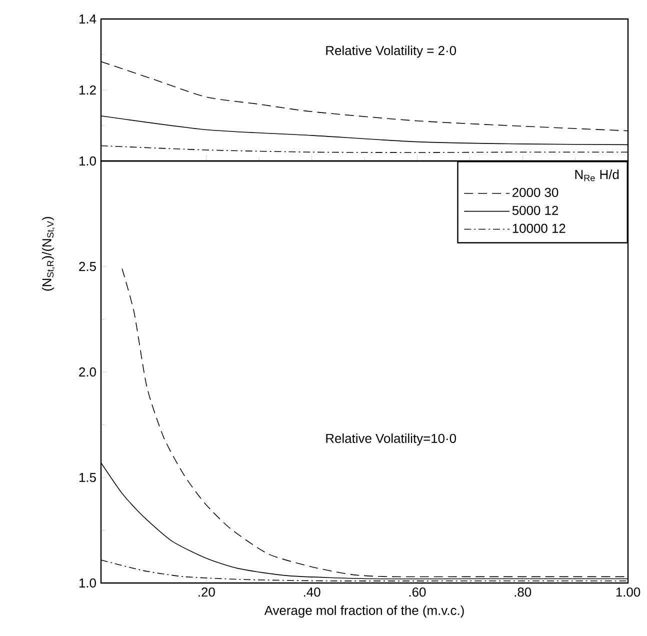 The image size is (647, 636). Describe the element at coordinates (391, 52) in the screenshot. I see `annotation: Relative Volatility = 2·0` at that location.